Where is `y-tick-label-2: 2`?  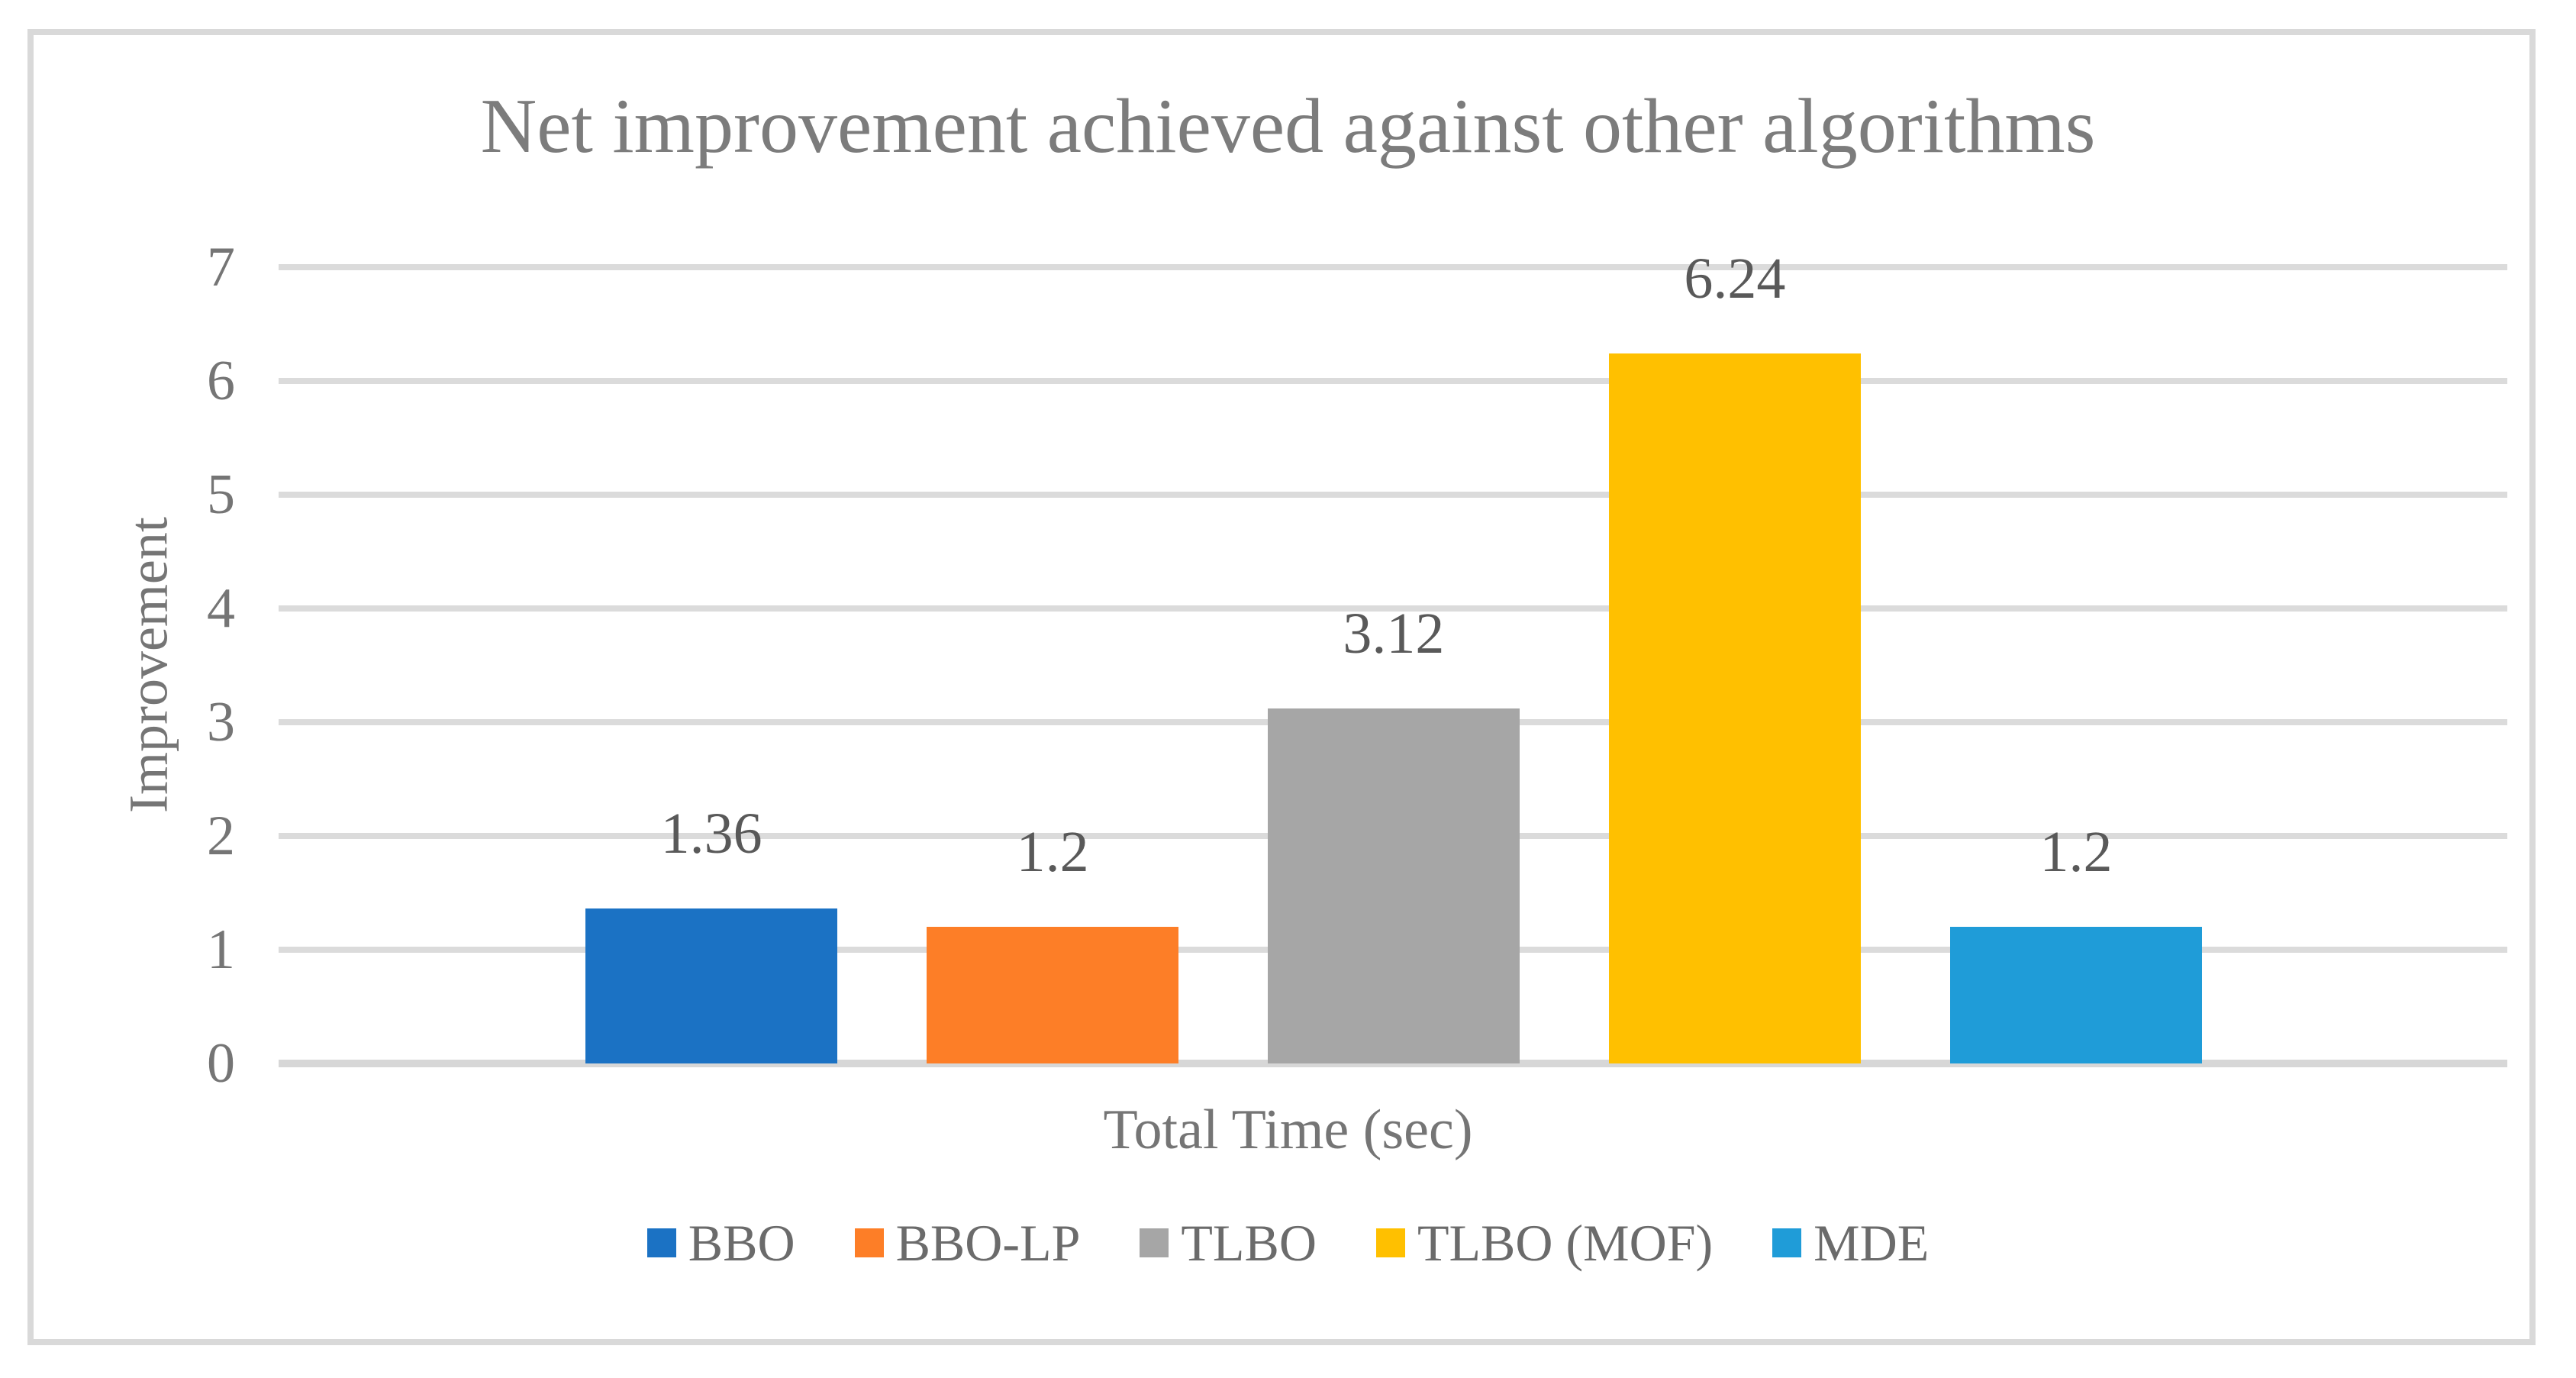 y-tick-label-2: 2 is located at coordinates (221, 836).